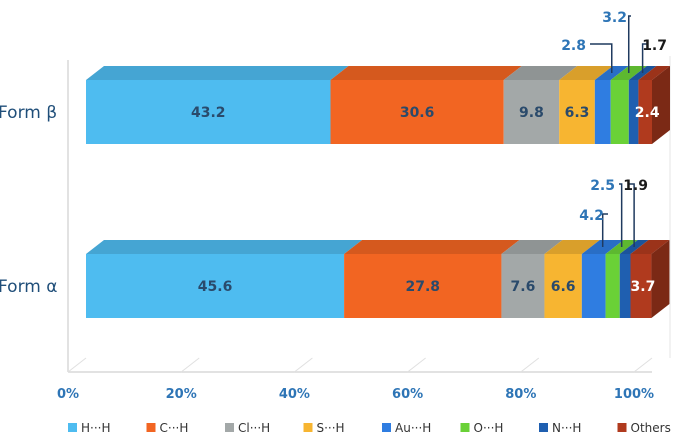  I want to click on data-label-s-h-1: 6.6, so click(563, 287).